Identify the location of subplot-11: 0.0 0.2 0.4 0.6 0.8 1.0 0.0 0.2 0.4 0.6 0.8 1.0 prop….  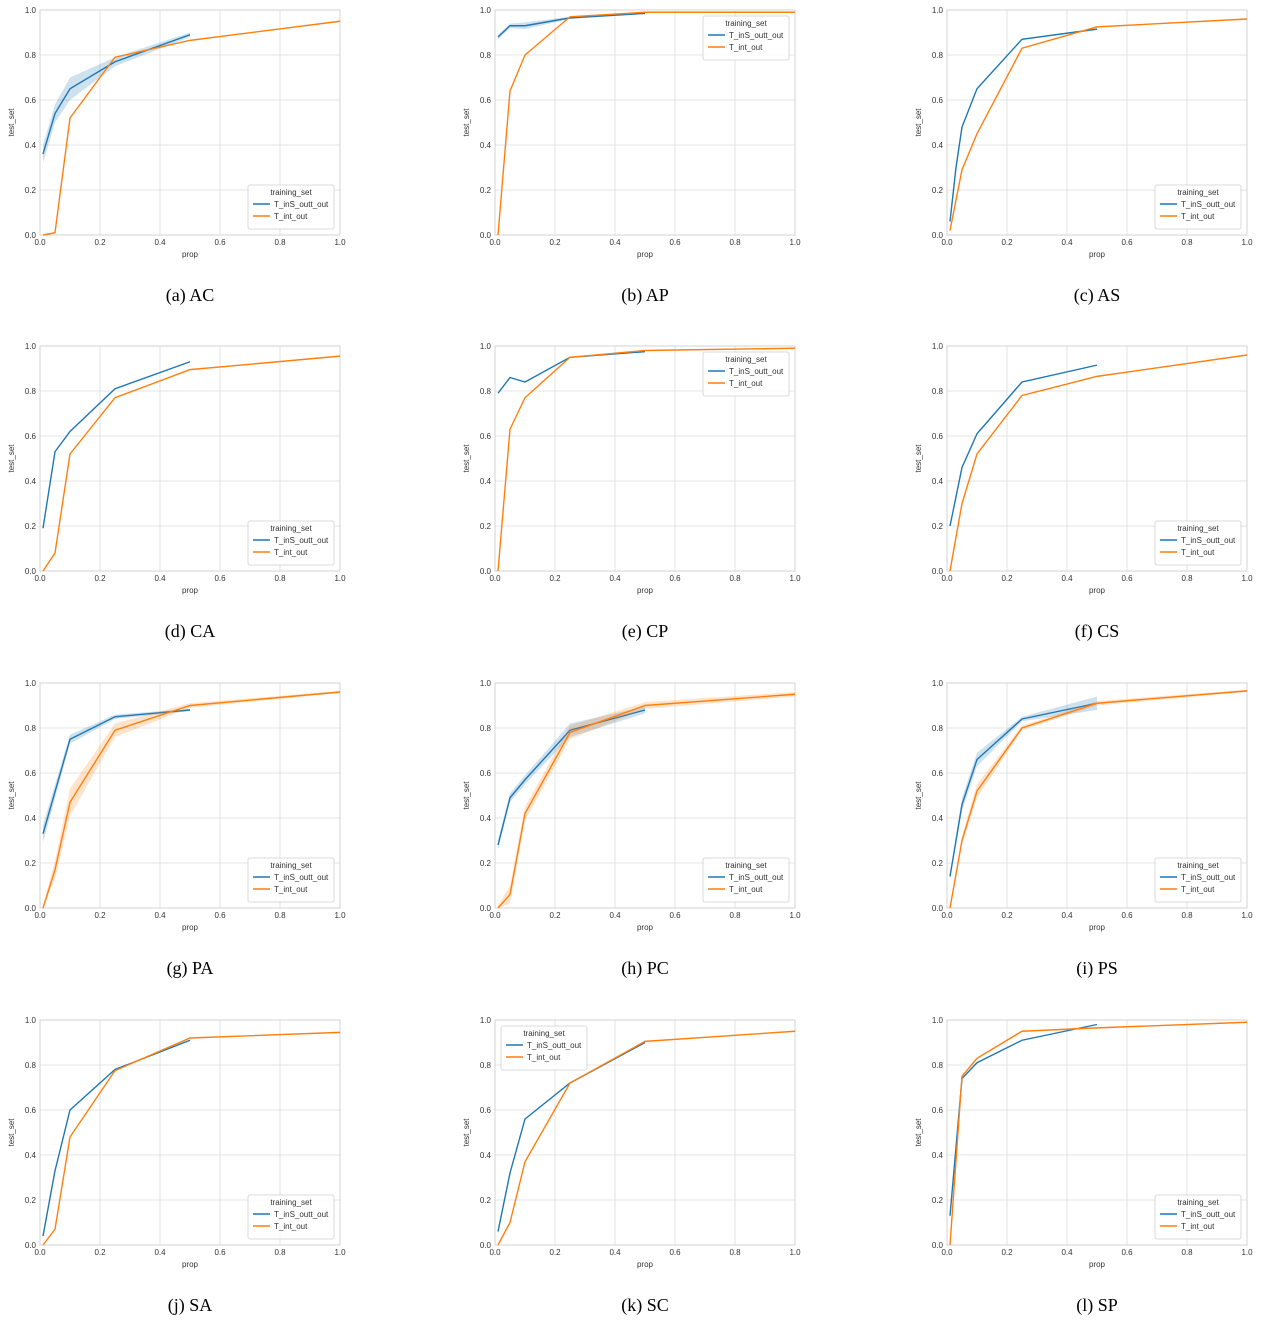
(1082, 1168).